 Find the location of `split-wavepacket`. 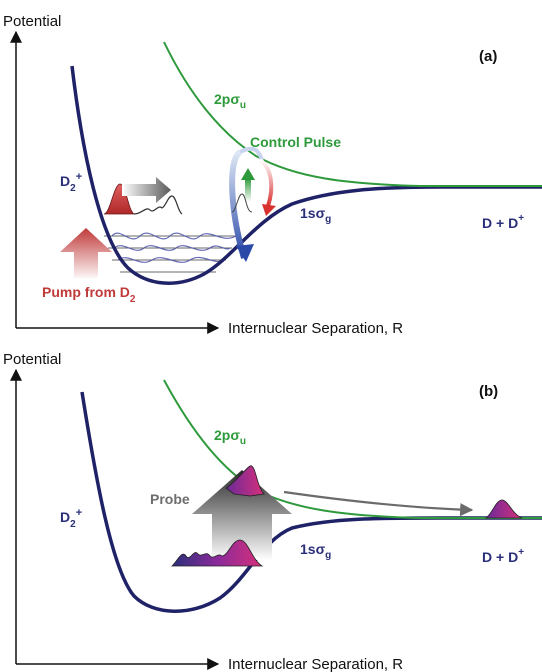

split-wavepacket is located at coordinates (158, 205).